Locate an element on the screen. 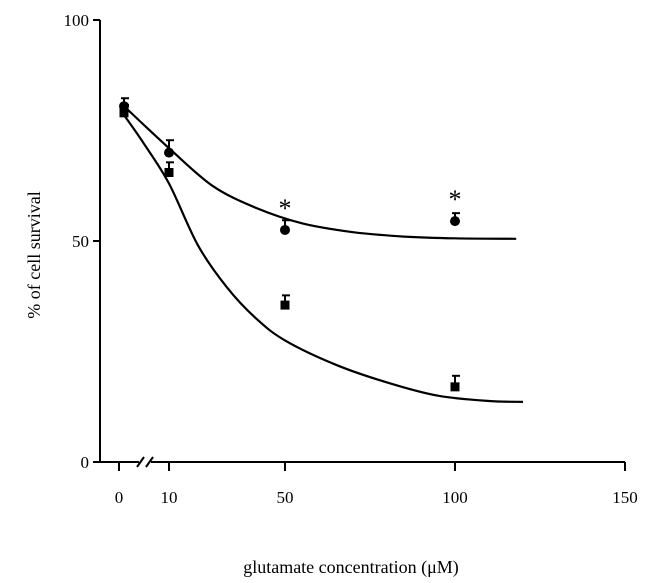 The height and width of the screenshot is (583, 653). x-axis: 0 10 50 100 150 is located at coordinates (369, 481).